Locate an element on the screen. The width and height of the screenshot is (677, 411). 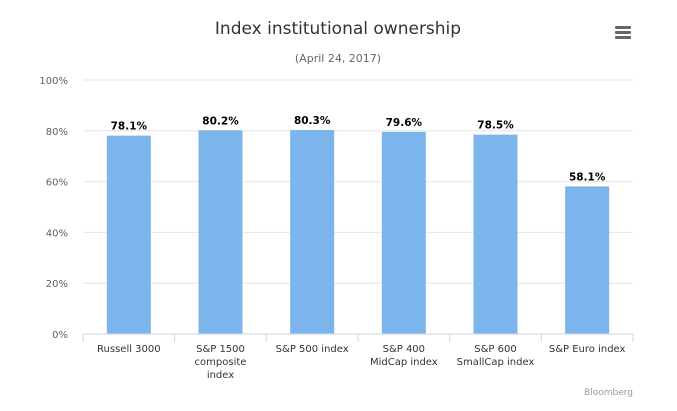
chart-menu-button is located at coordinates (623, 32).